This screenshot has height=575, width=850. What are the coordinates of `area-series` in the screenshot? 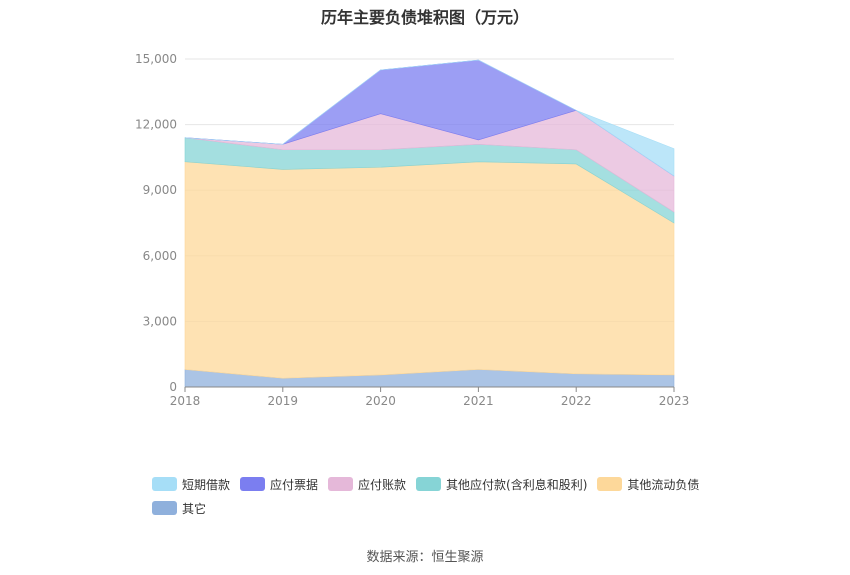 It's located at (429, 118).